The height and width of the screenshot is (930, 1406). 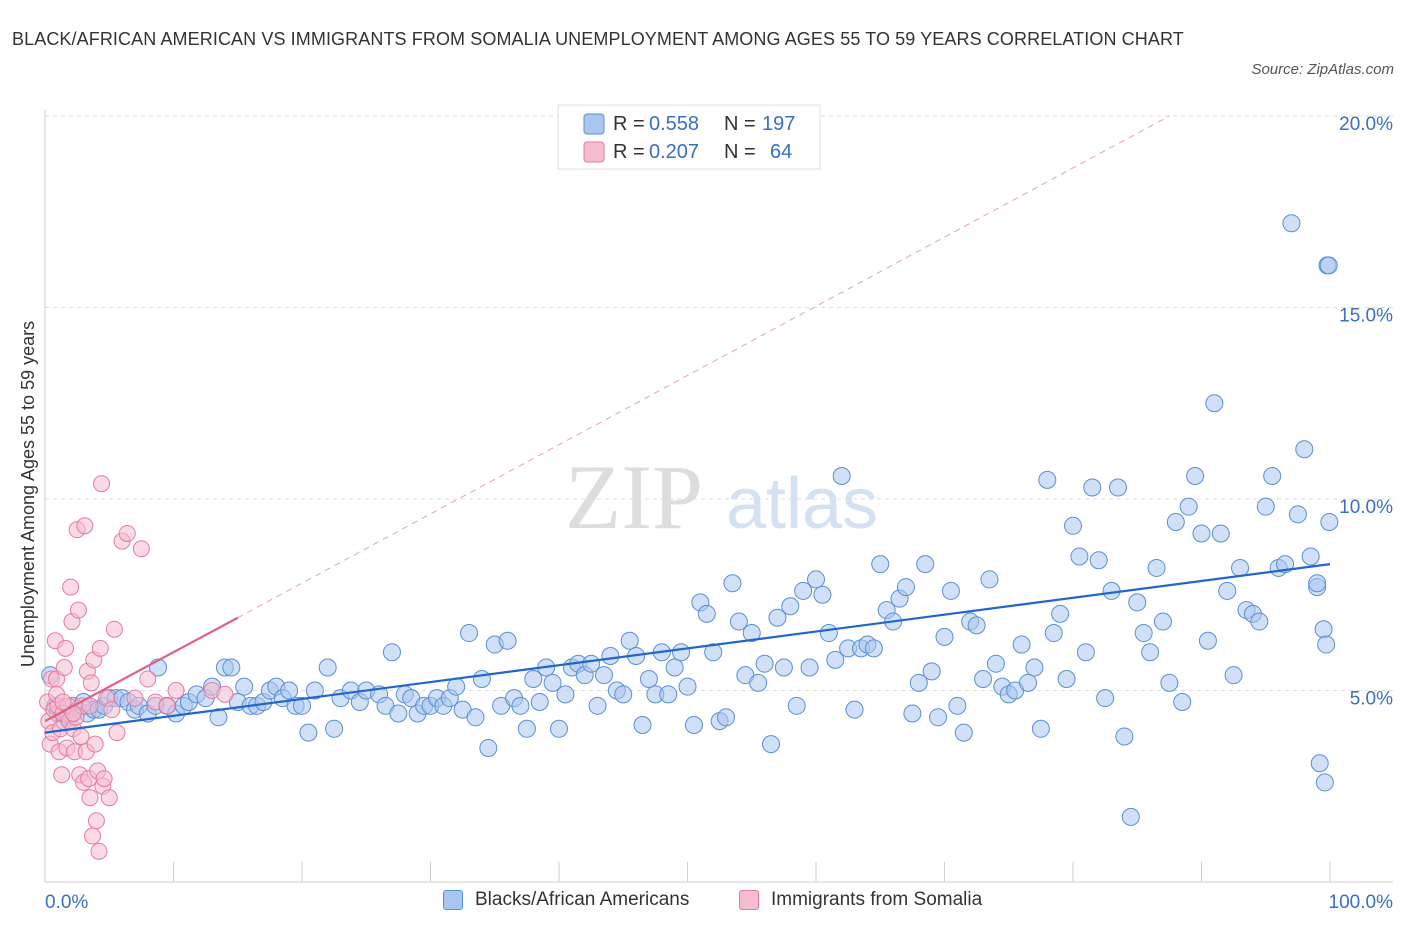 I want to click on legend-bottom-somalia-label: Immigrants from Somalia, so click(x=877, y=899).